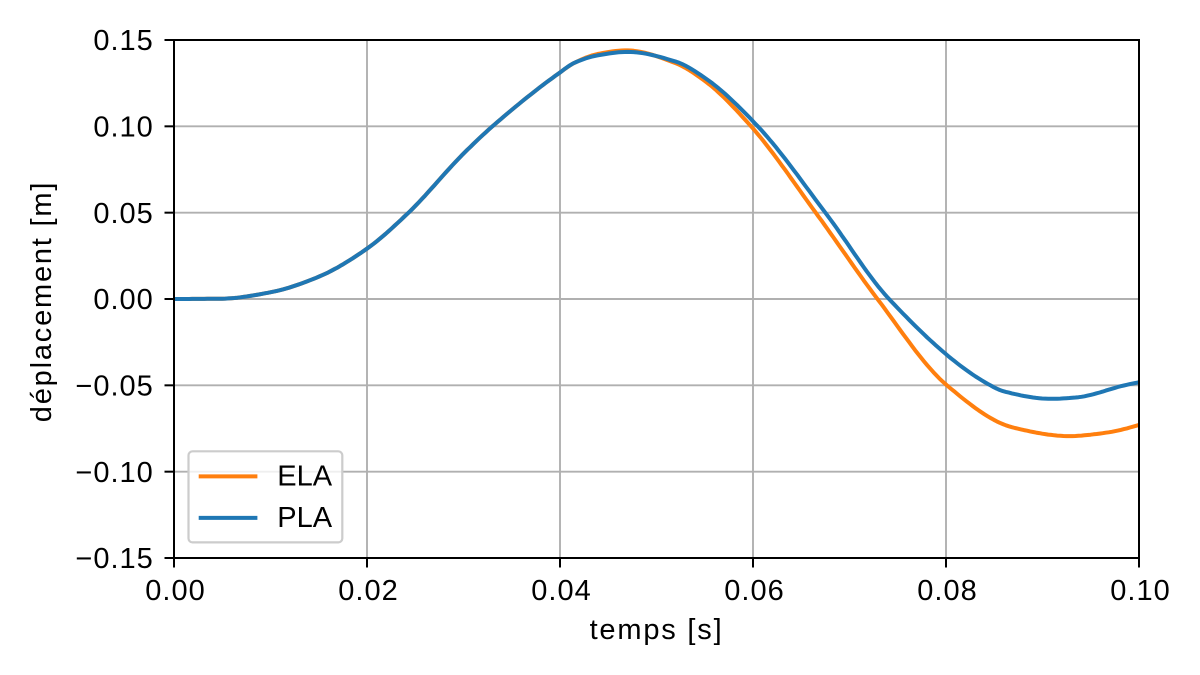 The width and height of the screenshot is (1200, 675). I want to click on svg-text: −0.10, so click(114, 473).